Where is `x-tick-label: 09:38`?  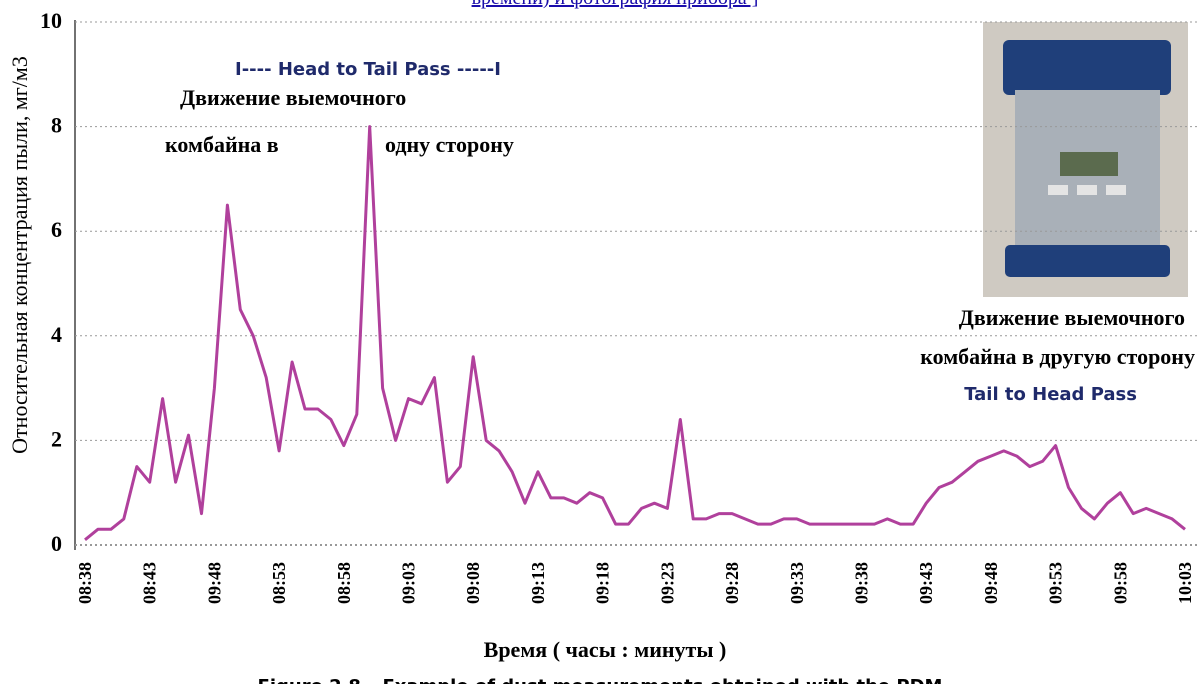 x-tick-label: 09:38 is located at coordinates (861, 583).